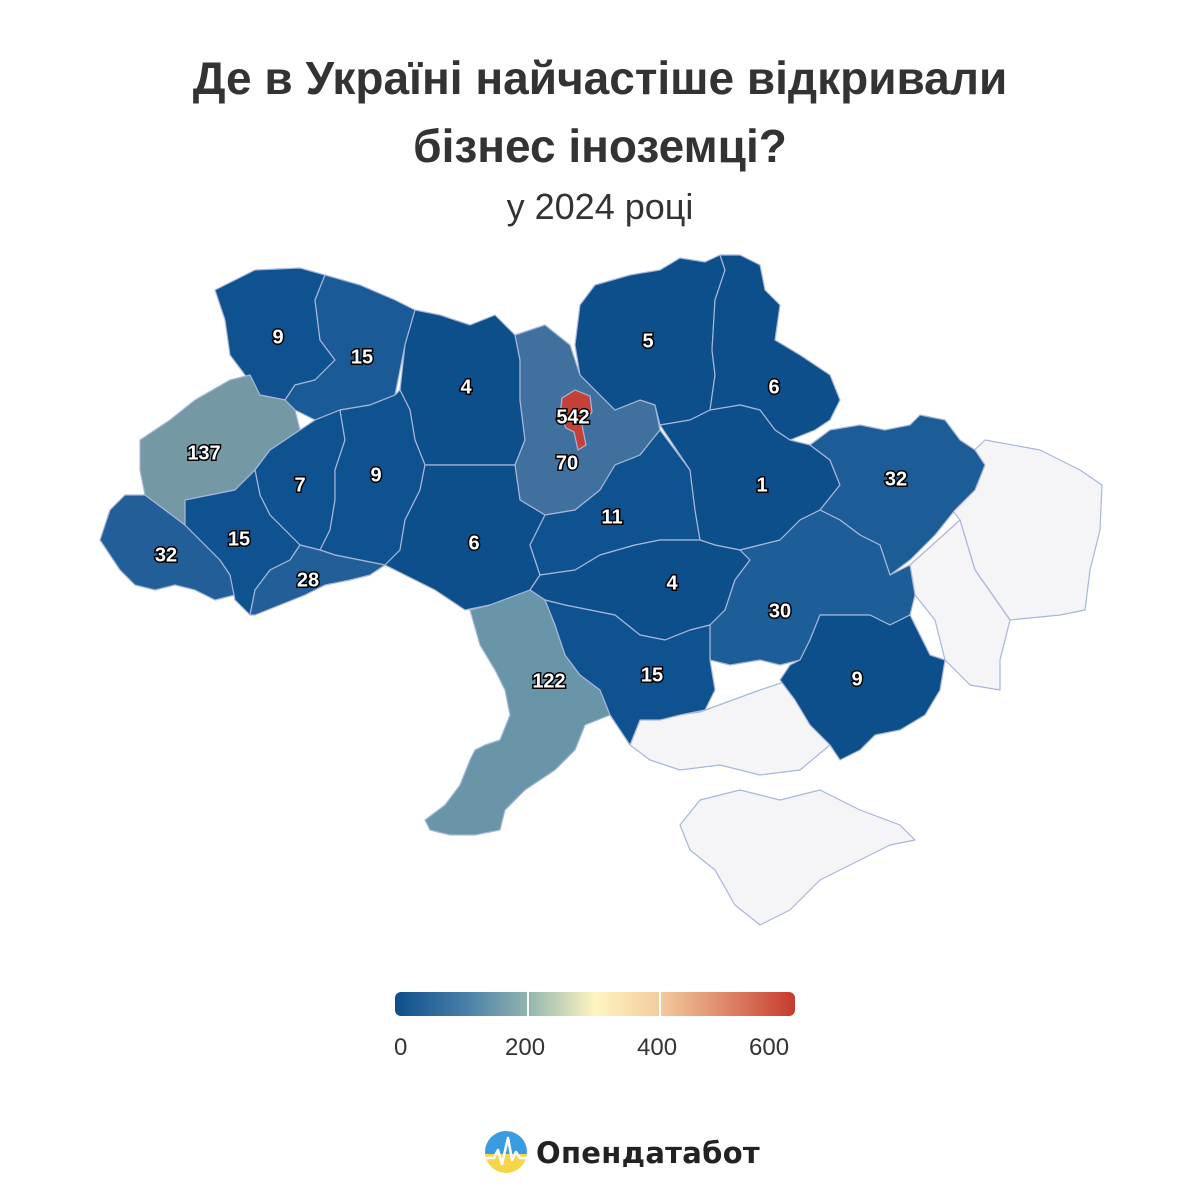 Image resolution: width=1200 pixels, height=1200 pixels. Describe the element at coordinates (203, 453) in the screenshot. I see `label-lviv: 137` at that location.